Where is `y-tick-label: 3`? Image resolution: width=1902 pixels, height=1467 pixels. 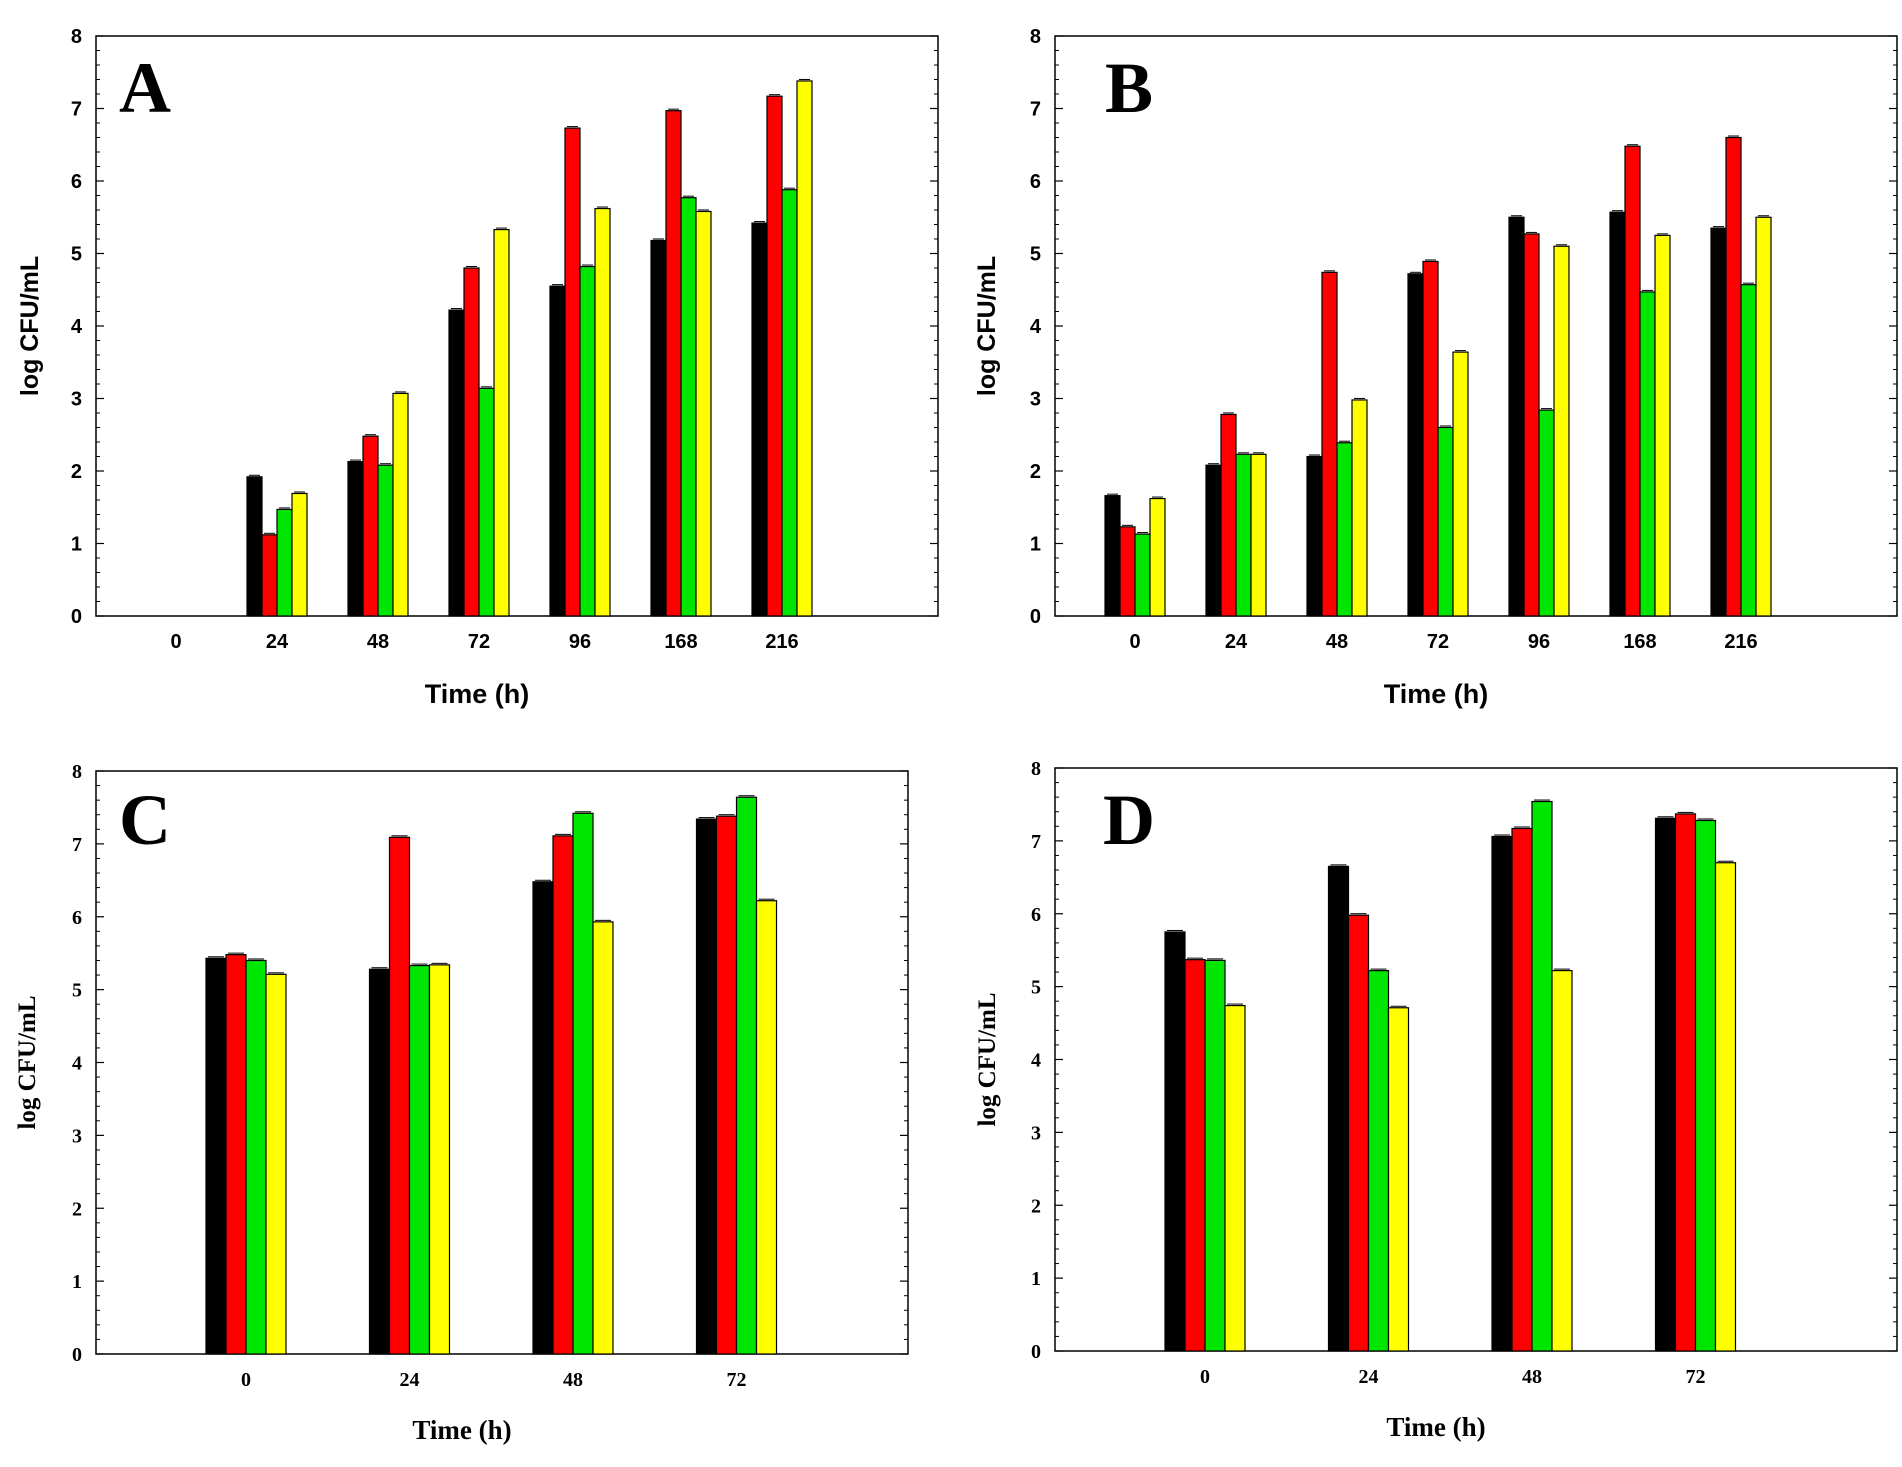
y-tick-label: 3 is located at coordinates (77, 1136).